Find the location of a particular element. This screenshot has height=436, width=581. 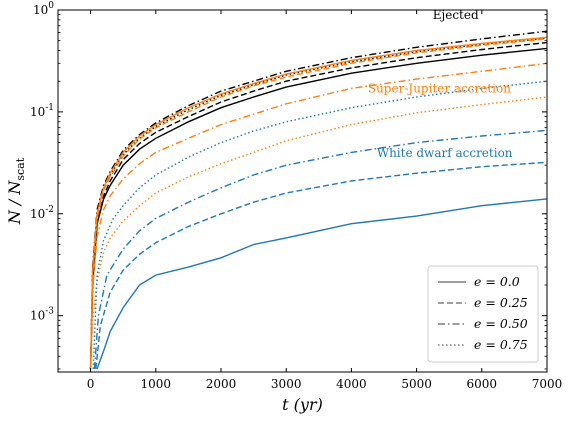

x-tick-label: 2000 is located at coordinates (221, 384).